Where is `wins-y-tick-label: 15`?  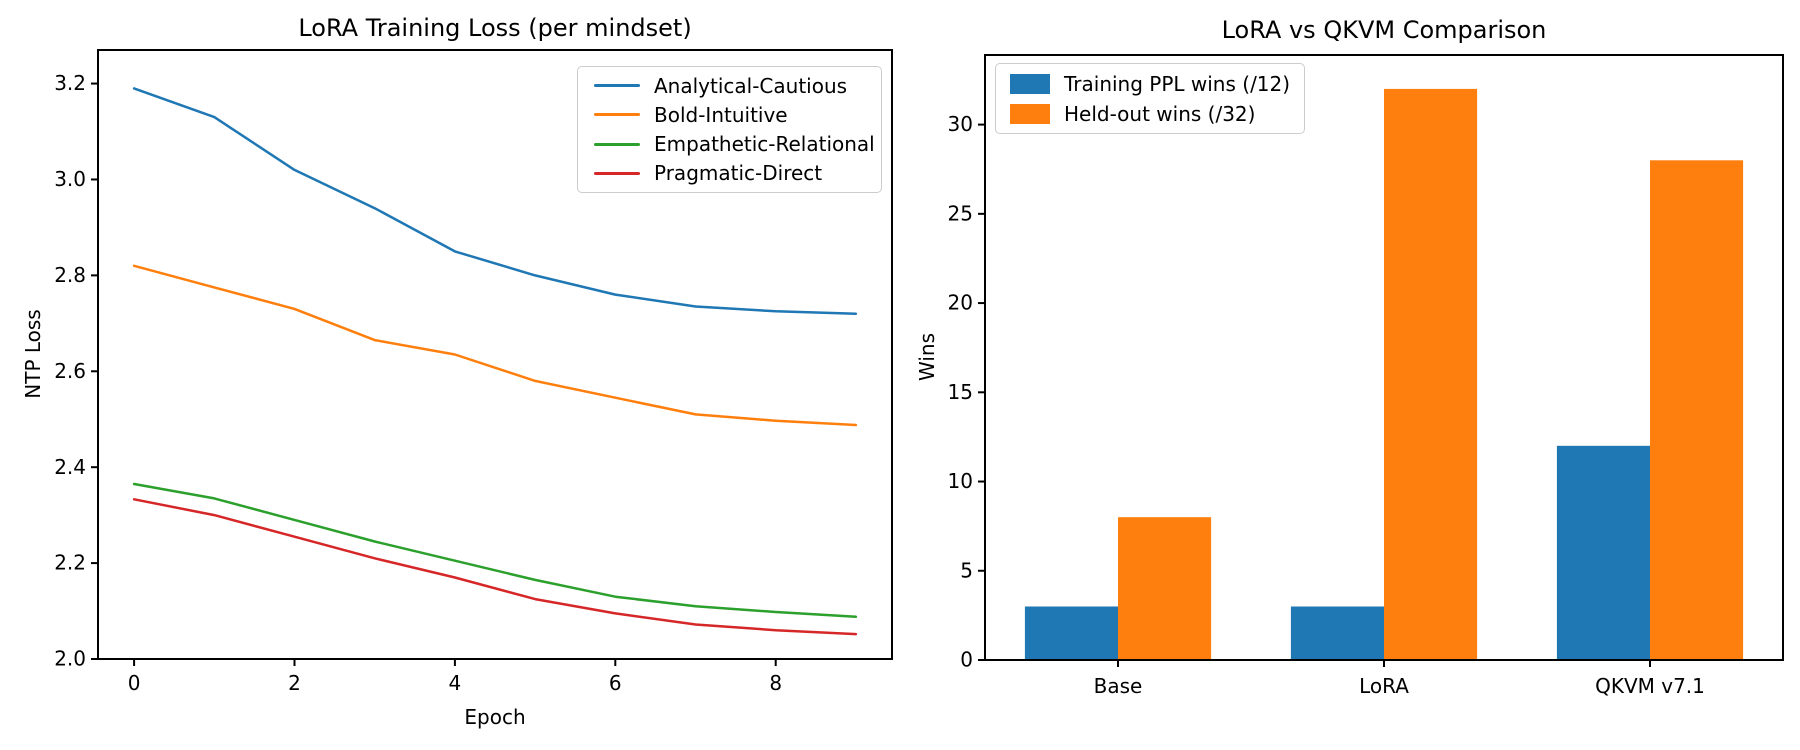
wins-y-tick-label: 15 is located at coordinates (960, 392).